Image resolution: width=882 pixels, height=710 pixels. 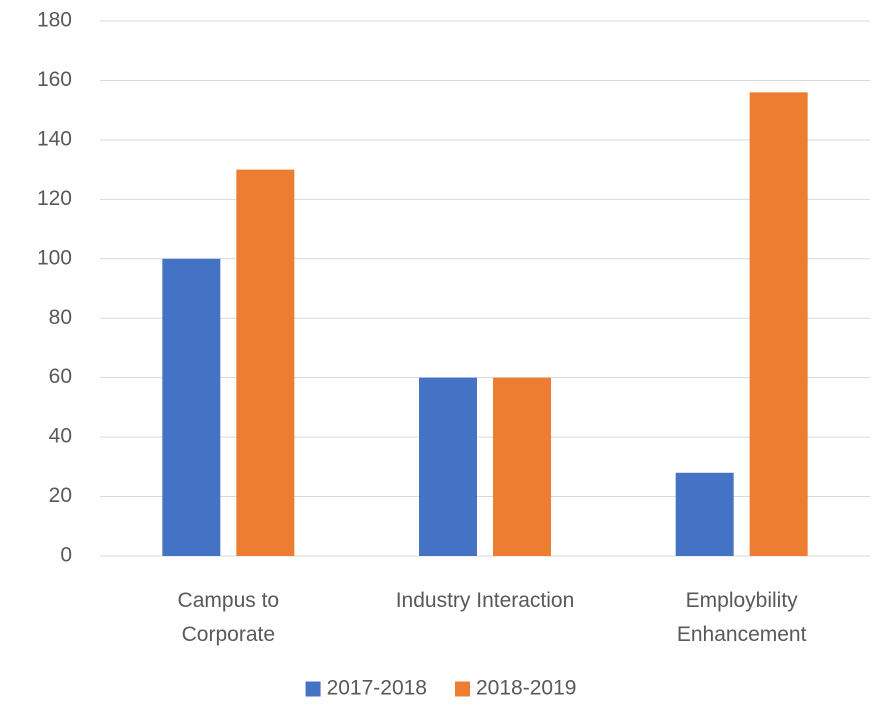 I want to click on y-tick-label: 60, so click(x=60, y=376).